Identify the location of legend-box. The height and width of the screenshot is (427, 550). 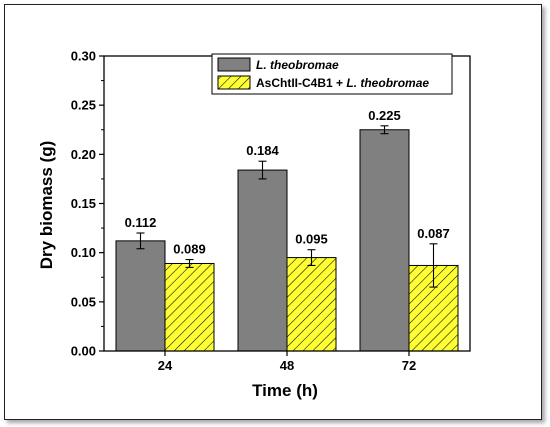
(332, 74).